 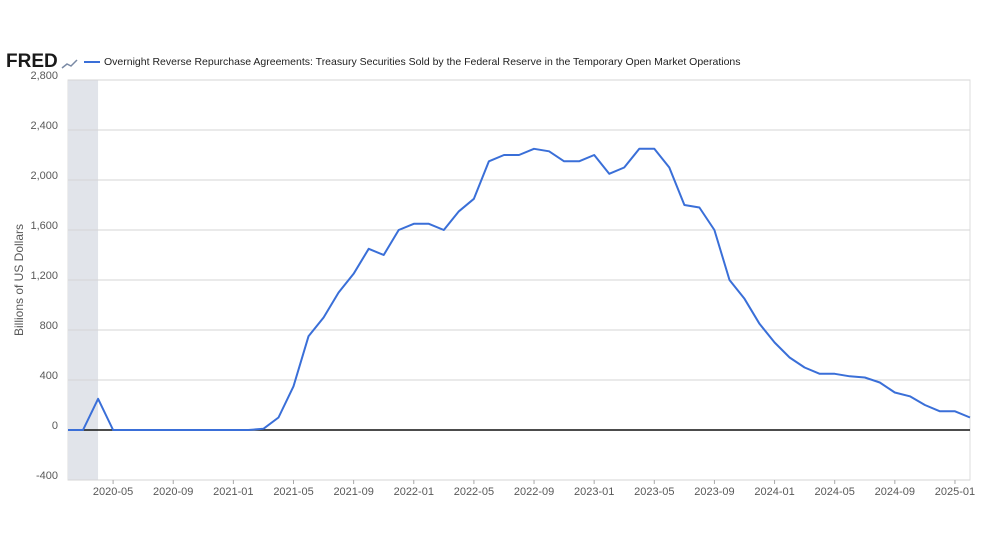 I want to click on x-tick-label: 2020-05, so click(x=113, y=492).